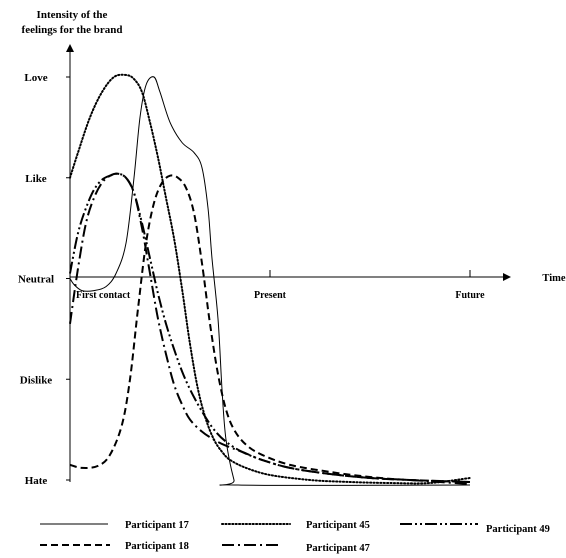 The width and height of the screenshot is (566, 558). Describe the element at coordinates (553, 278) in the screenshot. I see `x-axis-title: Time` at that location.